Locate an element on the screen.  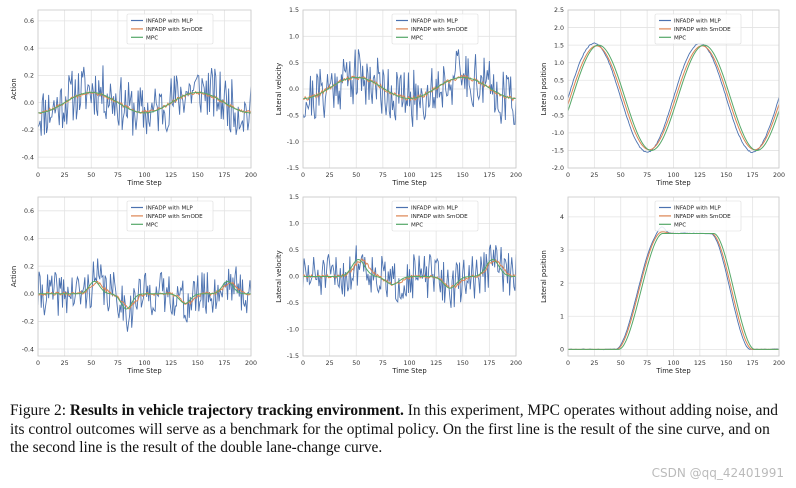
y-tick-label: 3 is located at coordinates (562, 250).